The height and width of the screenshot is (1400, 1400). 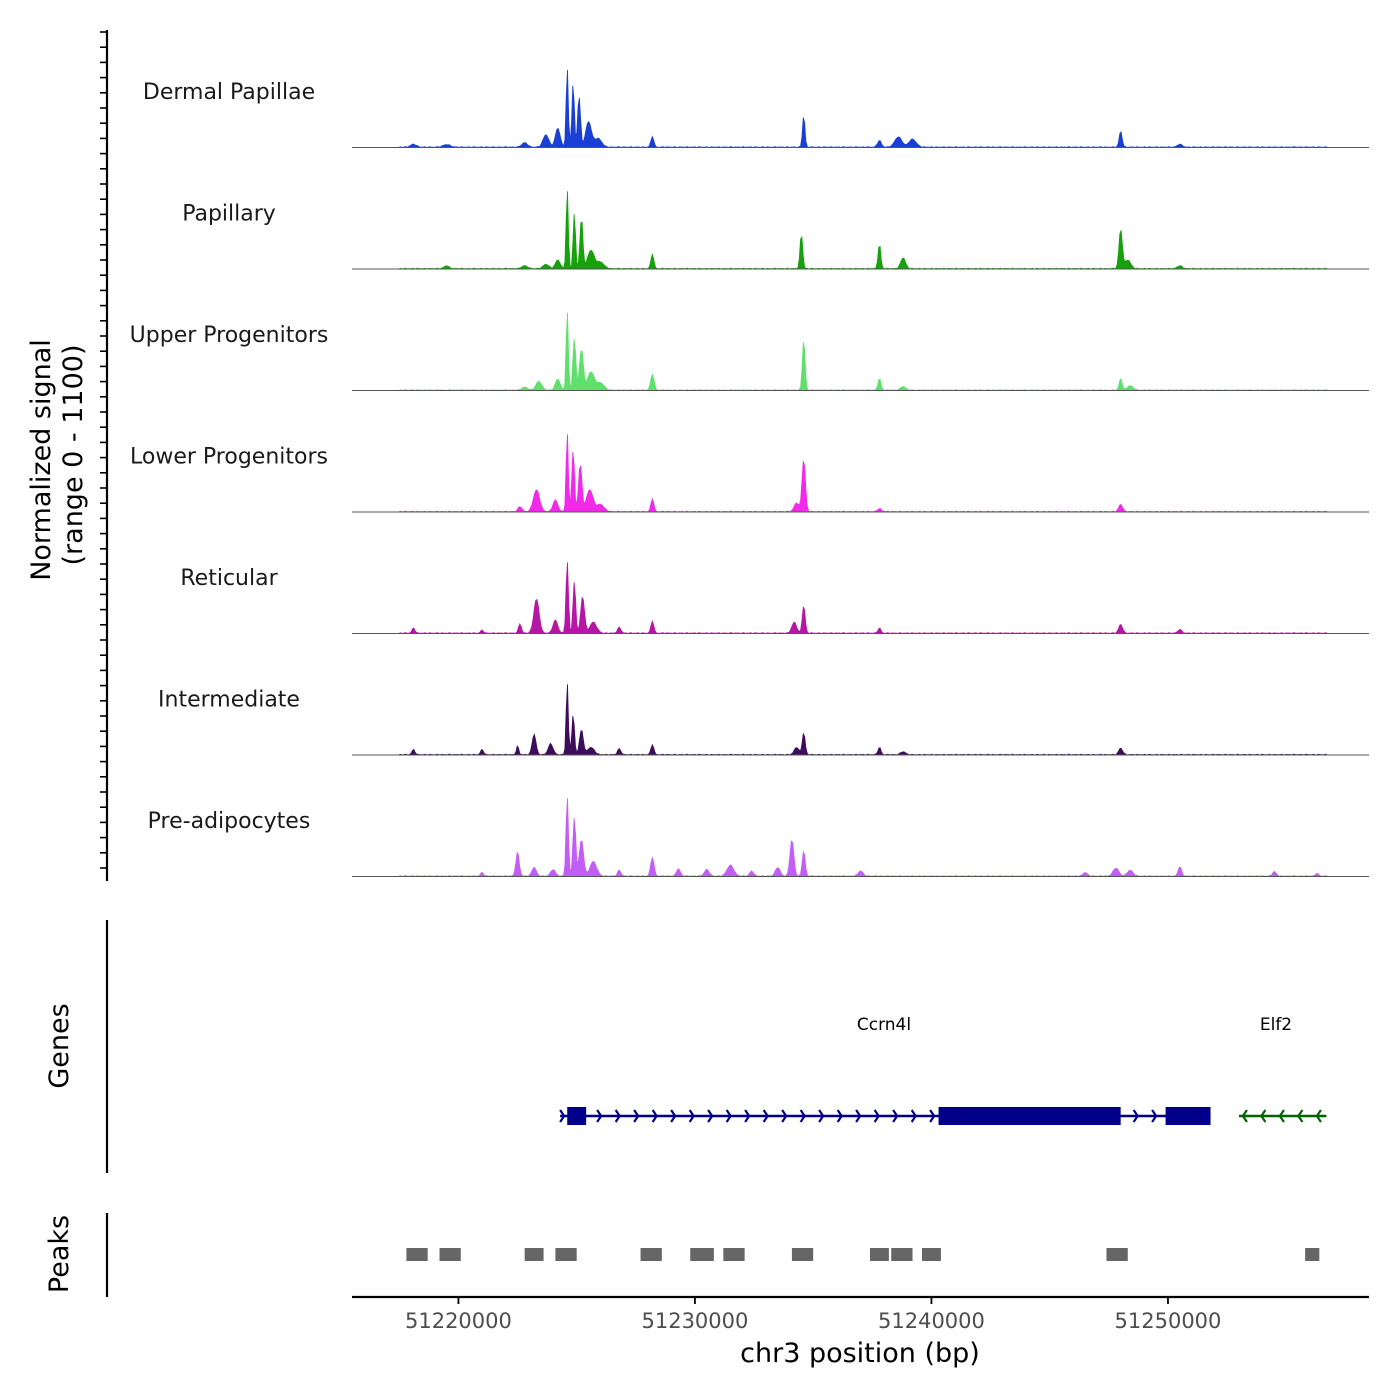 I want to click on track-label: Pre-adipocytes, so click(x=229, y=821).